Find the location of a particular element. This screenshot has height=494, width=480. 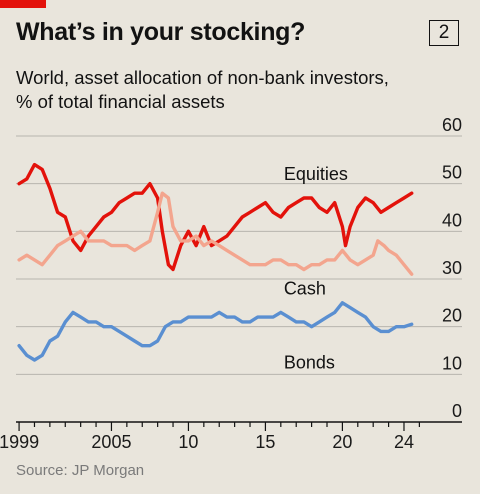

subtitle-line-2: % of total financial assets is located at coordinates (120, 101).